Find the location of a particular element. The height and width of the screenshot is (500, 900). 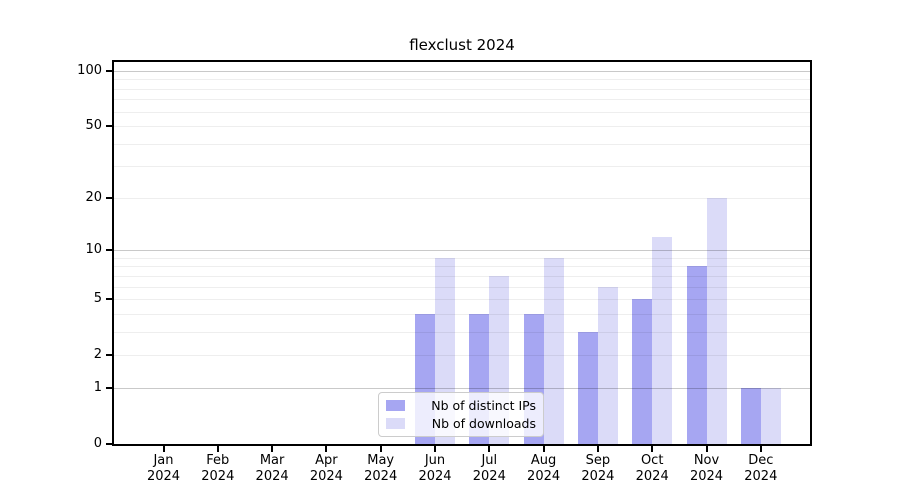

y-tick-label: 20 is located at coordinates (93, 197).